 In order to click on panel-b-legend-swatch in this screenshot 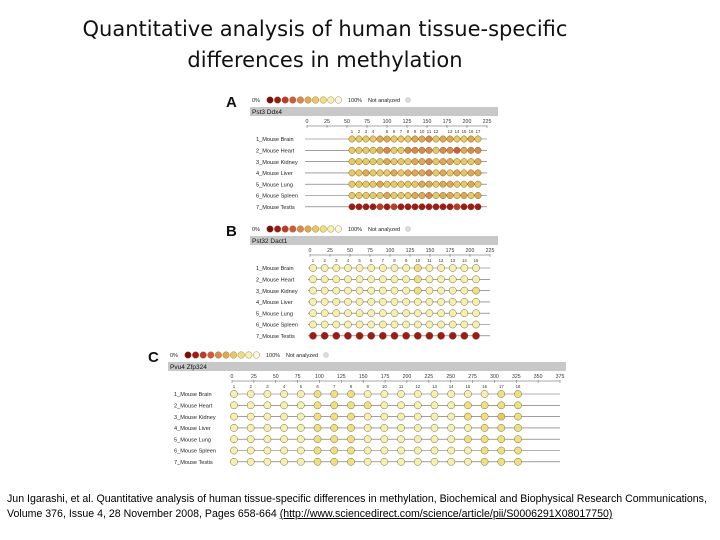, I will do `click(293, 229)`.